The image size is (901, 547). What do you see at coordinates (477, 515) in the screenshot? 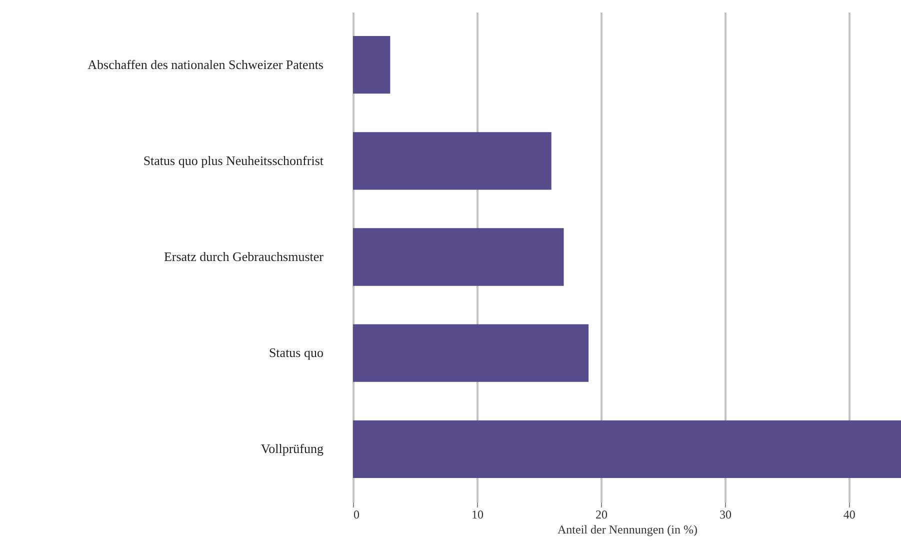
I see `x-tick-label: 10` at bounding box center [477, 515].